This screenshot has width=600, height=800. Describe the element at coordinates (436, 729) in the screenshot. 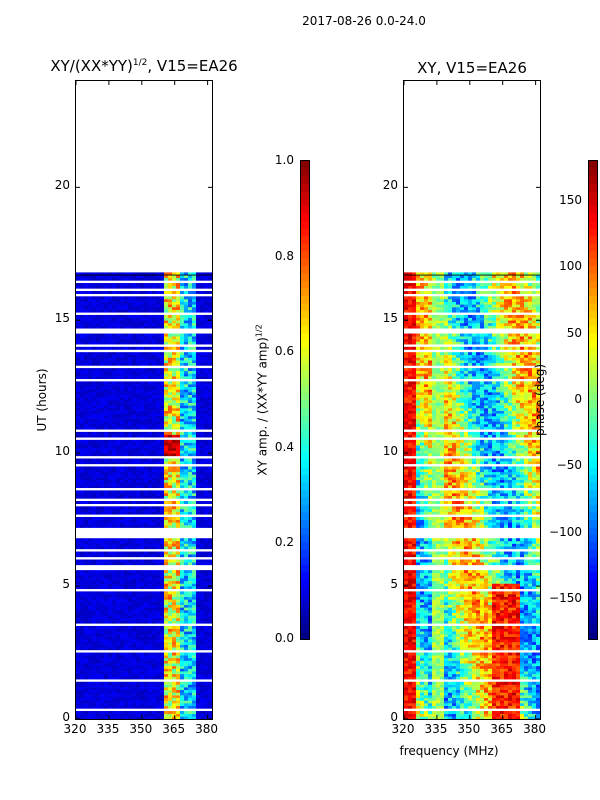

I see `phase-x-tick-label: 335` at that location.